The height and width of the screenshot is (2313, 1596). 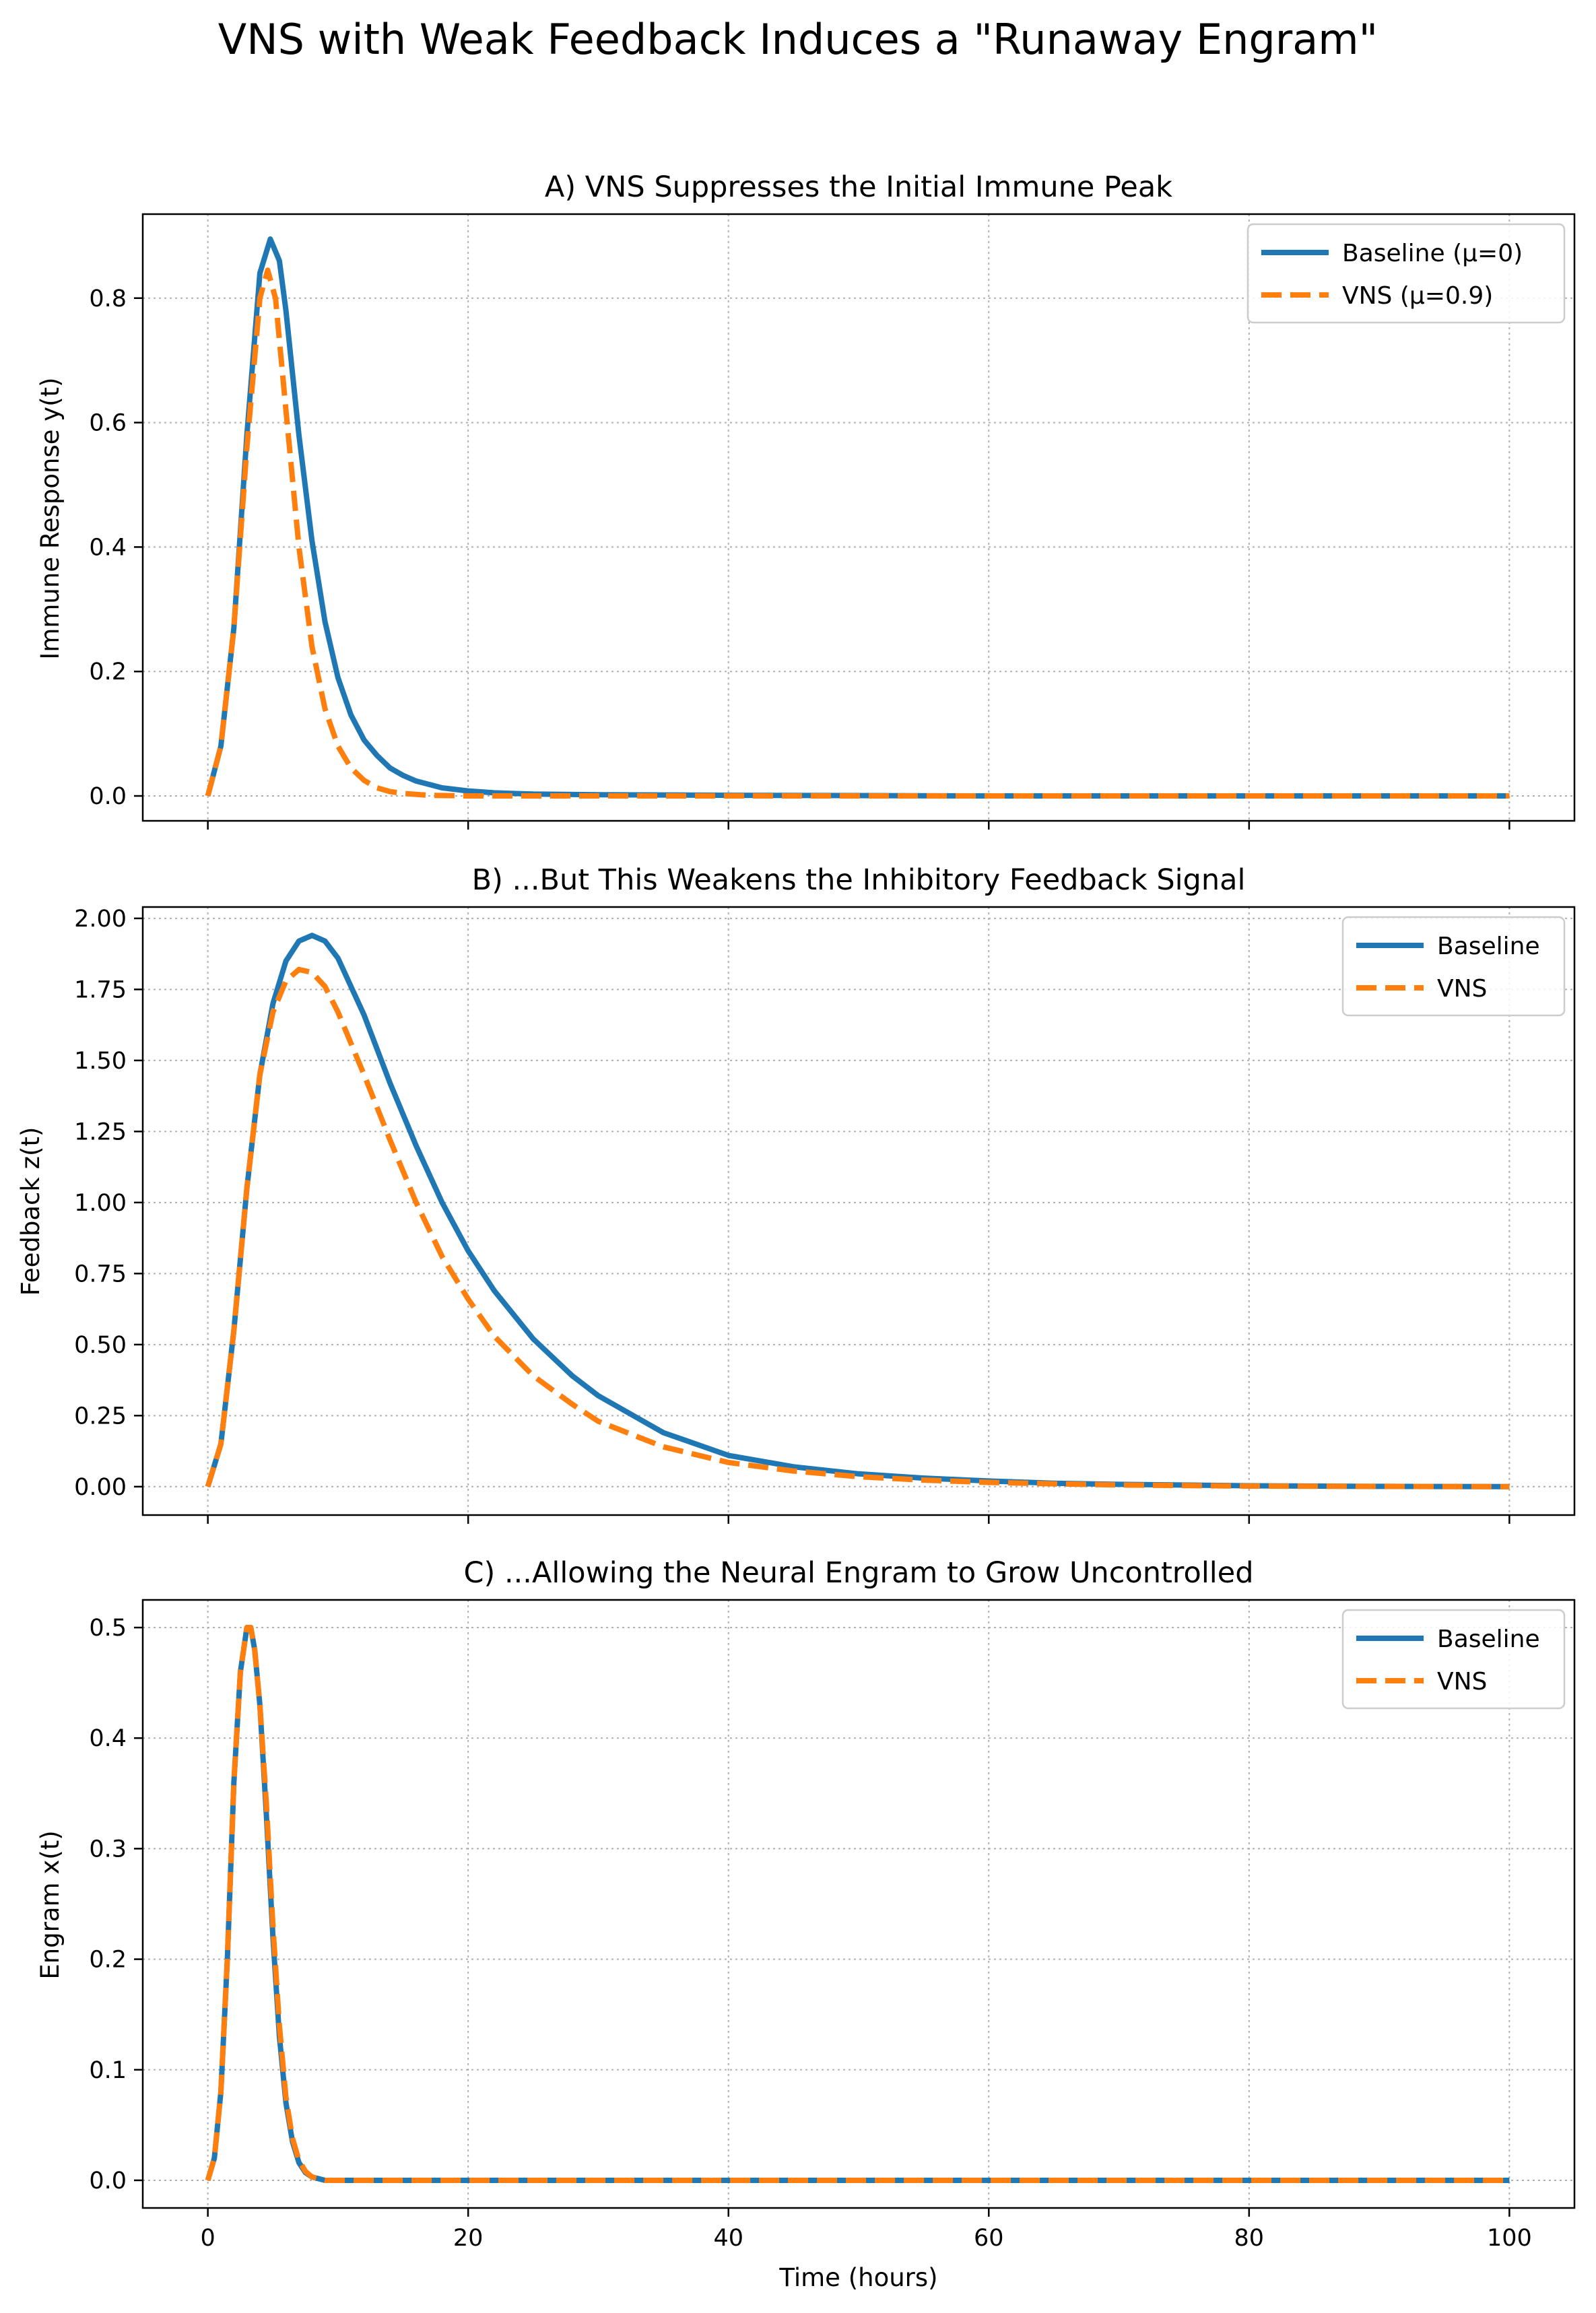 What do you see at coordinates (100, 989) in the screenshot?
I see `y-tick-label: 1.75` at bounding box center [100, 989].